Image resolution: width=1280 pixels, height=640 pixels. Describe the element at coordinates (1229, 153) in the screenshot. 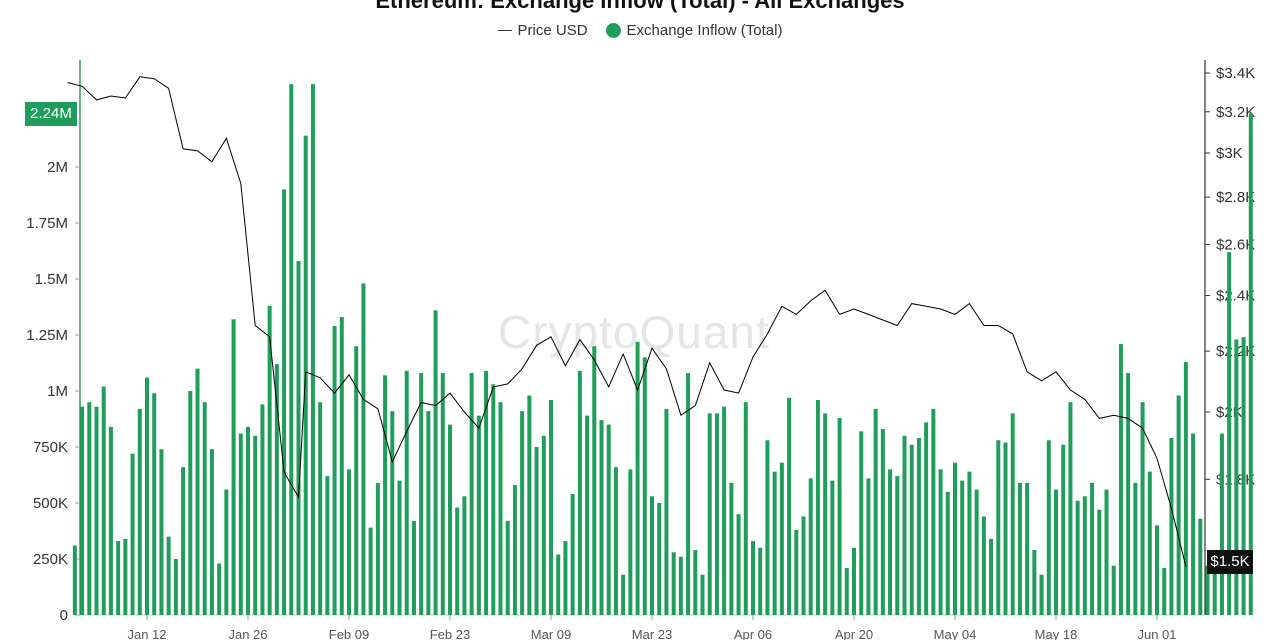

I see `right-tick-label: $3K` at that location.